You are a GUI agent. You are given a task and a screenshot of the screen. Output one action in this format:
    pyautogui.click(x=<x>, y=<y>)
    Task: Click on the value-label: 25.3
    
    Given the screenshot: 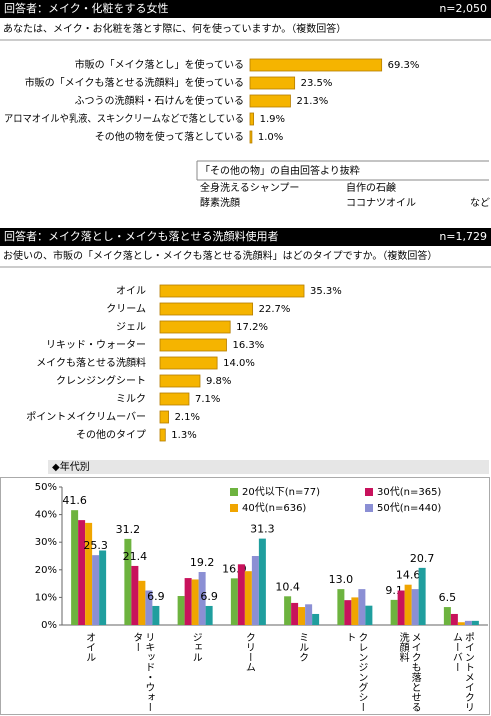 What is the action you would take?
    pyautogui.click(x=95, y=545)
    